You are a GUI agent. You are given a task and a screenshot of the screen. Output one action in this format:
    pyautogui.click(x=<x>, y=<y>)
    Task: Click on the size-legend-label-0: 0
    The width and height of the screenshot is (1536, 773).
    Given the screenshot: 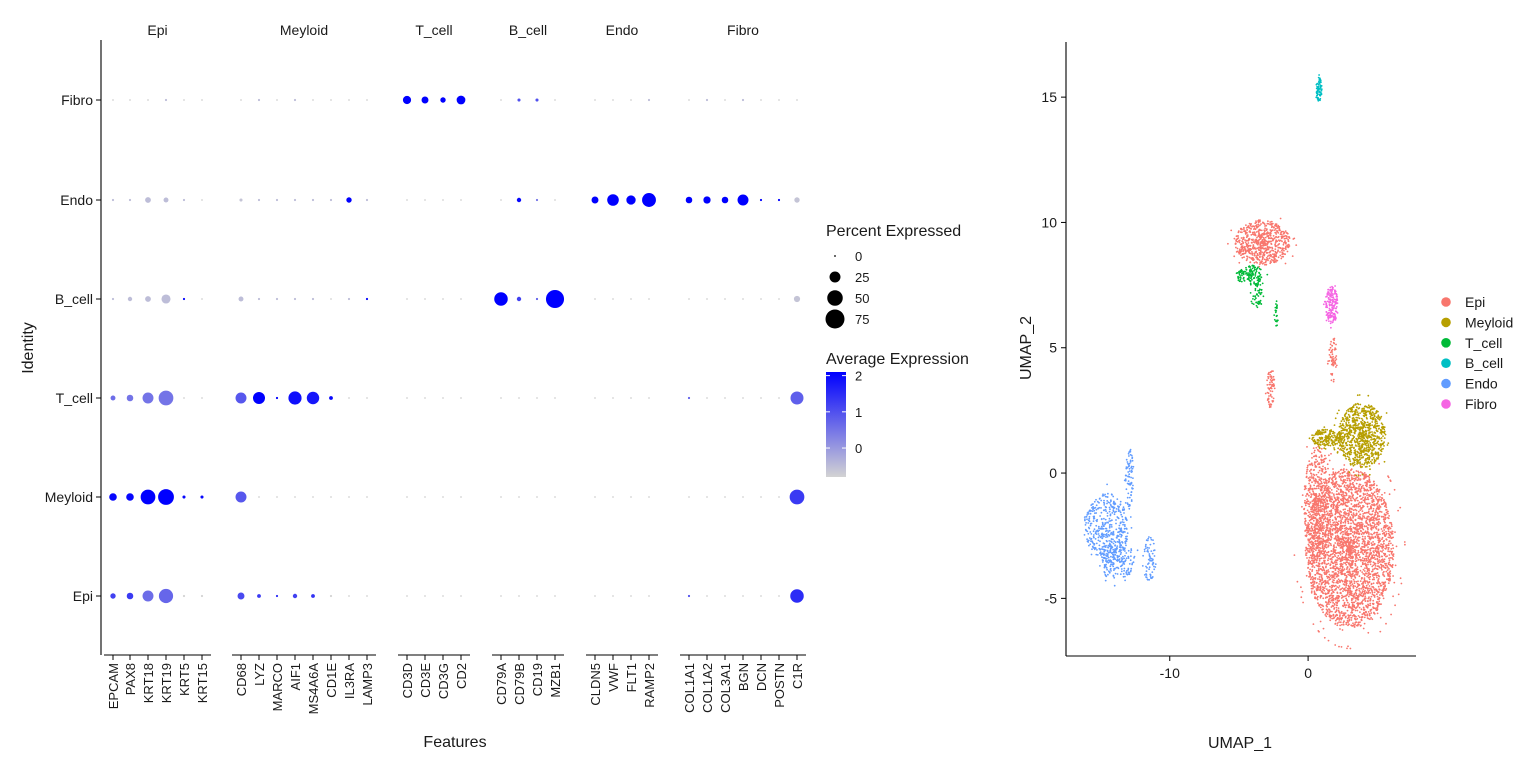 What is the action you would take?
    pyautogui.click(x=858, y=256)
    